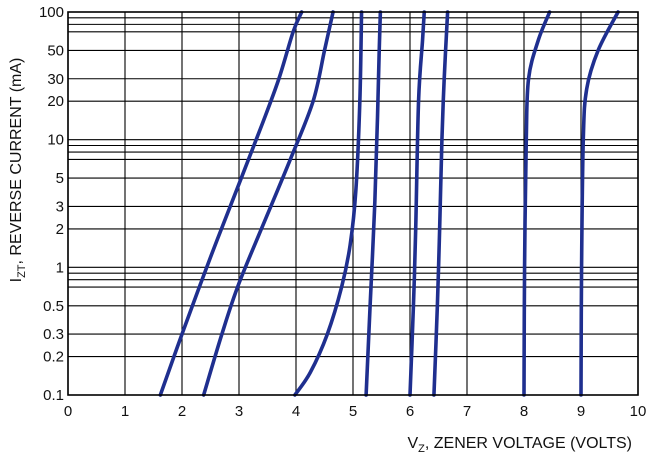 The image size is (650, 457). What do you see at coordinates (638, 411) in the screenshot?
I see `x-tick-label: 10` at bounding box center [638, 411].